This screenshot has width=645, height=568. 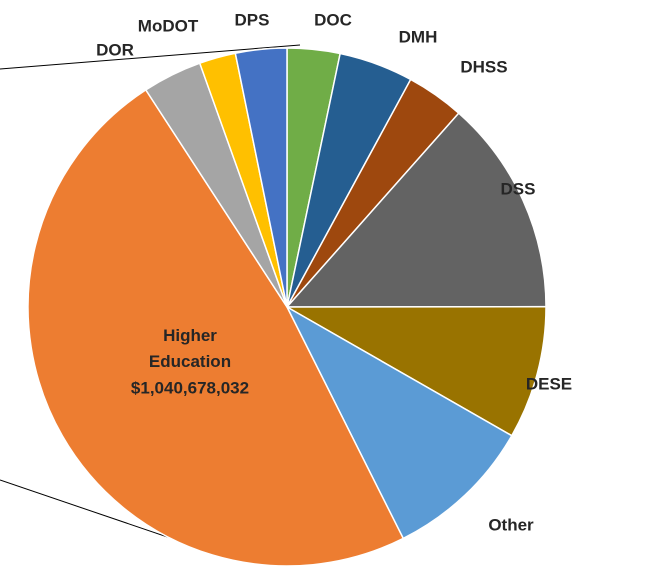 What do you see at coordinates (518, 188) in the screenshot?
I see `slice-label: DSS` at bounding box center [518, 188].